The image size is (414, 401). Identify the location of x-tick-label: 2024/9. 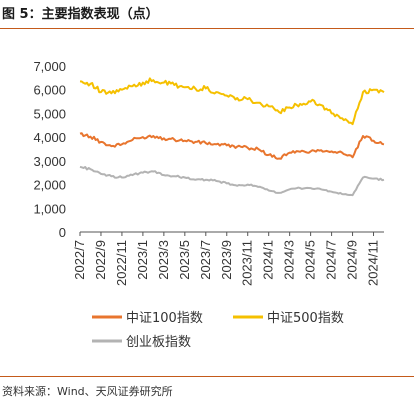
(352, 260).